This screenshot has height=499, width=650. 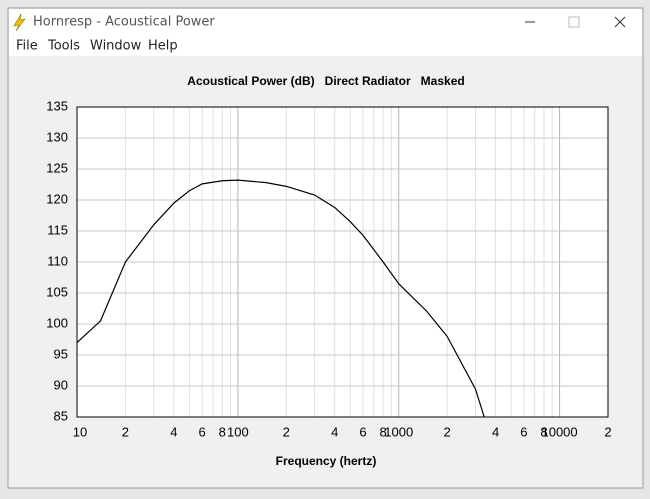 I want to click on y-tick-label: 100, so click(x=57, y=322).